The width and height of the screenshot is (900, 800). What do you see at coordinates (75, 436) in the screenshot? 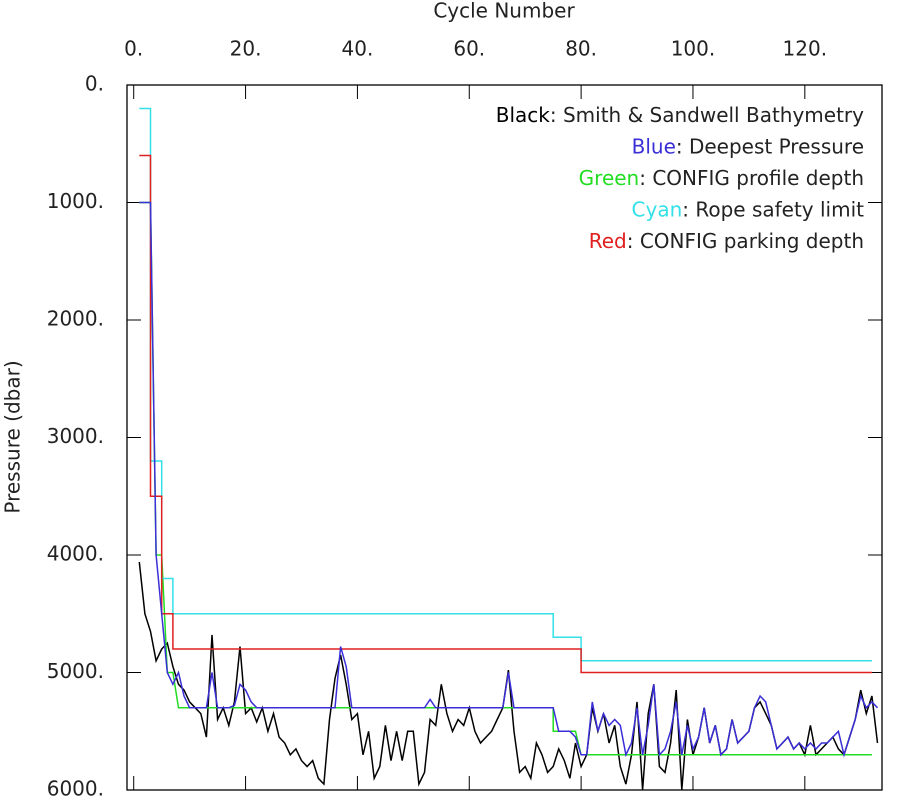
I see `y-tick-label: 3000.` at bounding box center [75, 436].